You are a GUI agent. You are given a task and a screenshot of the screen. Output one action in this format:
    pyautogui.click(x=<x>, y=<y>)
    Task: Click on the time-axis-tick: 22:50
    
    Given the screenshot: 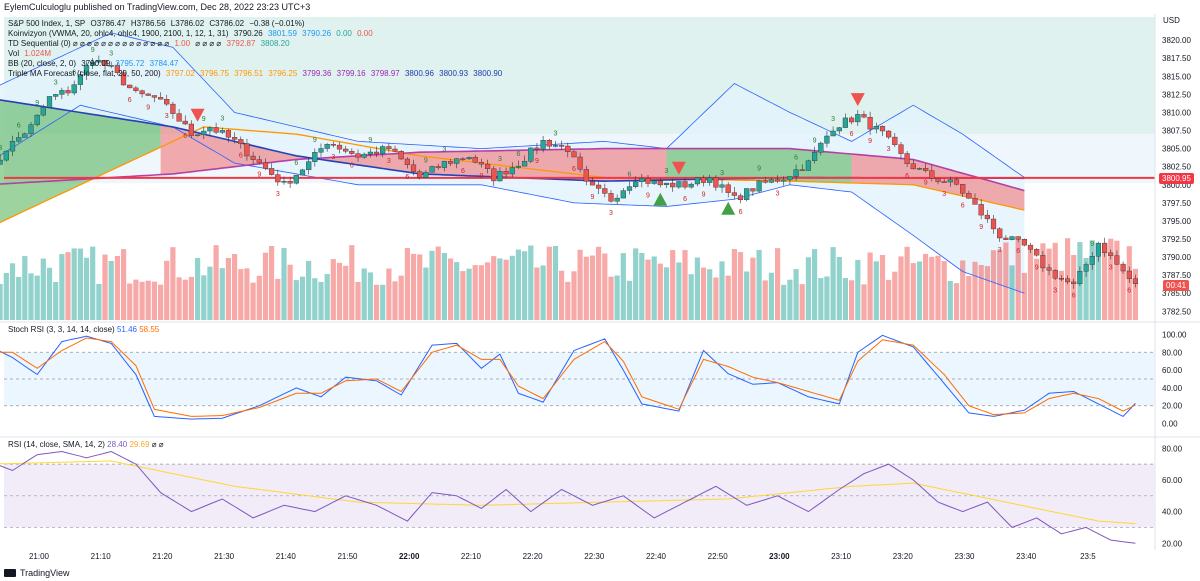 What is the action you would take?
    pyautogui.click(x=718, y=556)
    